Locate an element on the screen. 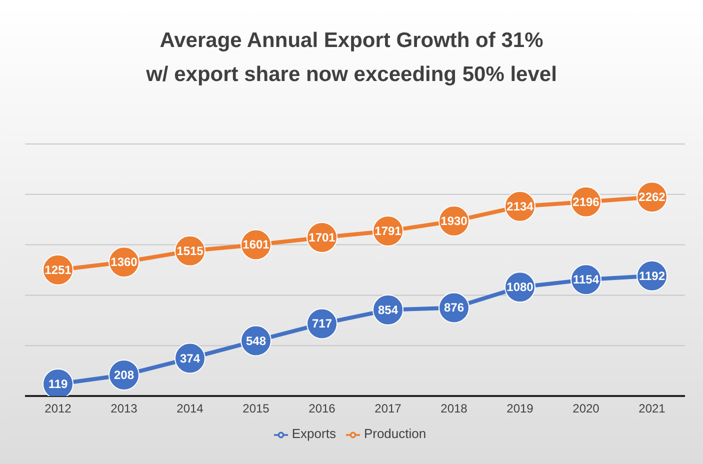 This screenshot has width=703, height=464. x-tick-label: 2016 is located at coordinates (322, 409).